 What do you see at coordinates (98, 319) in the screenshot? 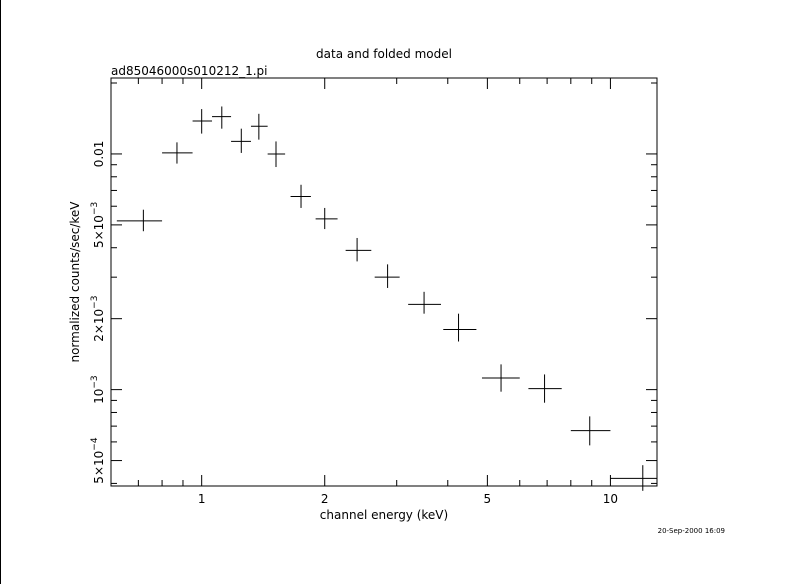
I see `y-tick-label: 2×10−3` at bounding box center [98, 319].